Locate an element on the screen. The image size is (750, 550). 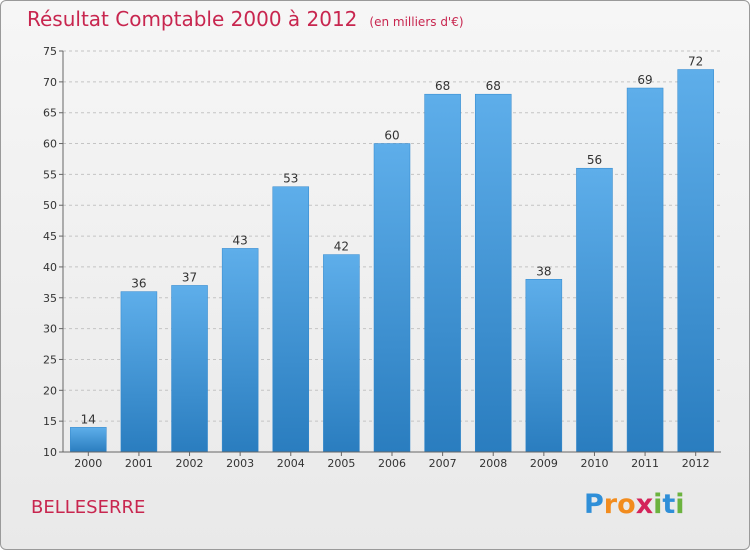
x-tick-label-2004: 2004 is located at coordinates (291, 463).